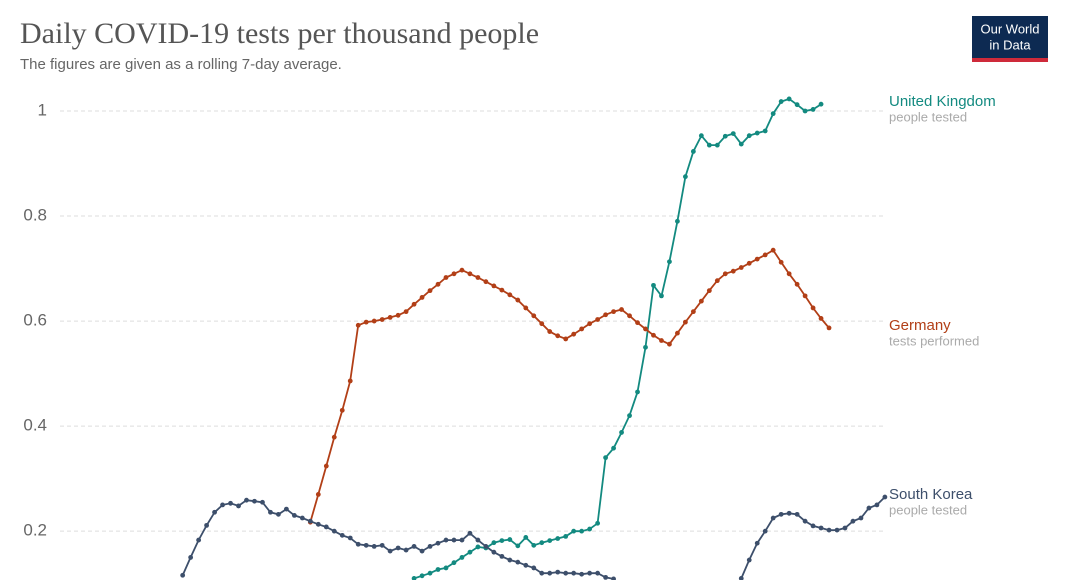 The height and width of the screenshot is (580, 1068). Describe the element at coordinates (920, 325) in the screenshot. I see `series-label: Germany` at that location.